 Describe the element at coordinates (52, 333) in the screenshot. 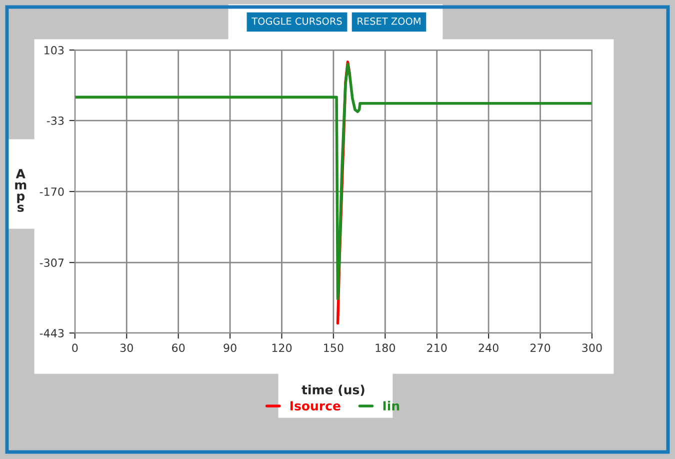

I see `y-tick-label: -443` at that location.